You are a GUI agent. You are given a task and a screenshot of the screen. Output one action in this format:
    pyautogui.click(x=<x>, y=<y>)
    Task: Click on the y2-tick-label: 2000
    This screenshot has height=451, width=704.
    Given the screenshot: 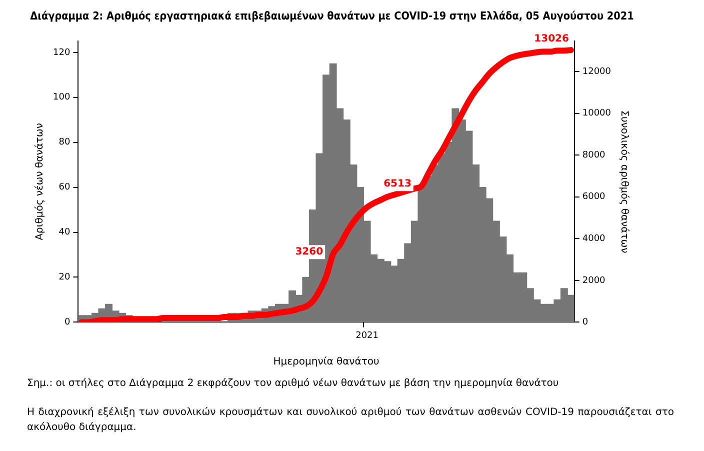 What is the action you would take?
    pyautogui.click(x=594, y=281)
    